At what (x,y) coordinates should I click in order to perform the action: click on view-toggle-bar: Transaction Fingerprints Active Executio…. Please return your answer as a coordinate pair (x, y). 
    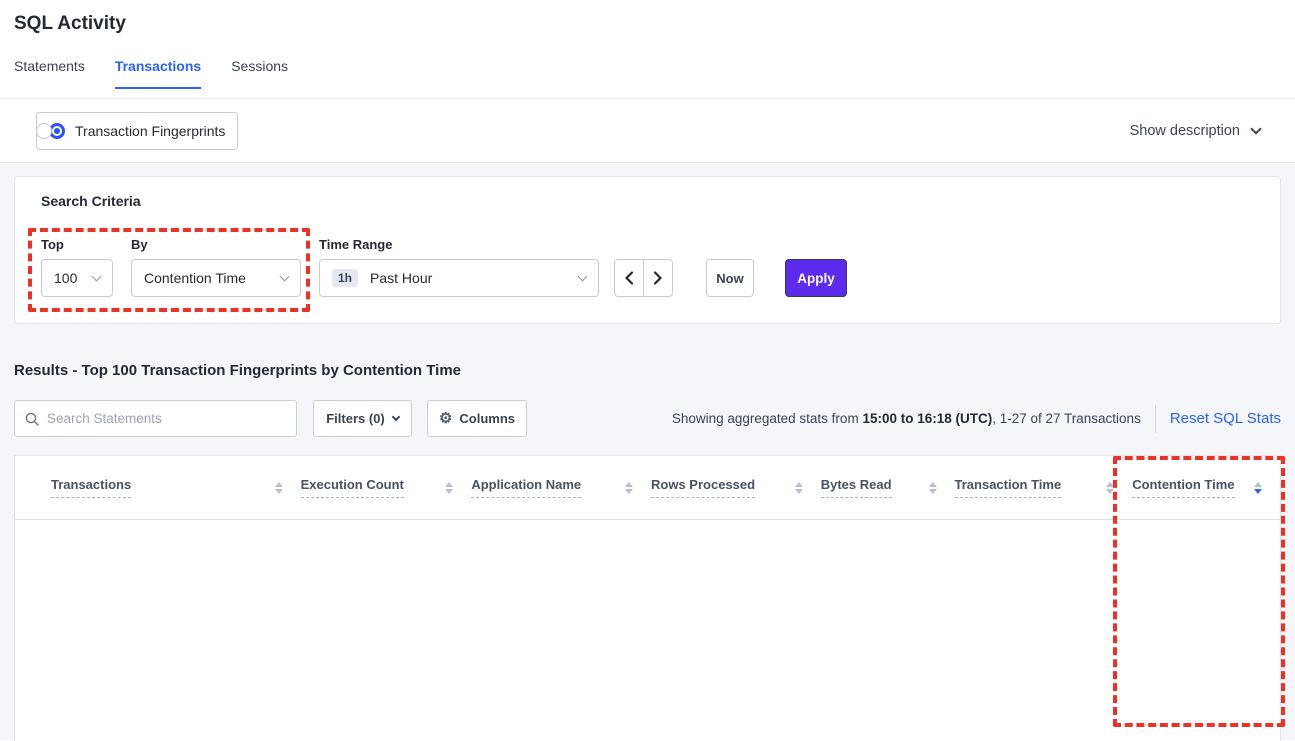
    Looking at the image, I should click on (647, 131).